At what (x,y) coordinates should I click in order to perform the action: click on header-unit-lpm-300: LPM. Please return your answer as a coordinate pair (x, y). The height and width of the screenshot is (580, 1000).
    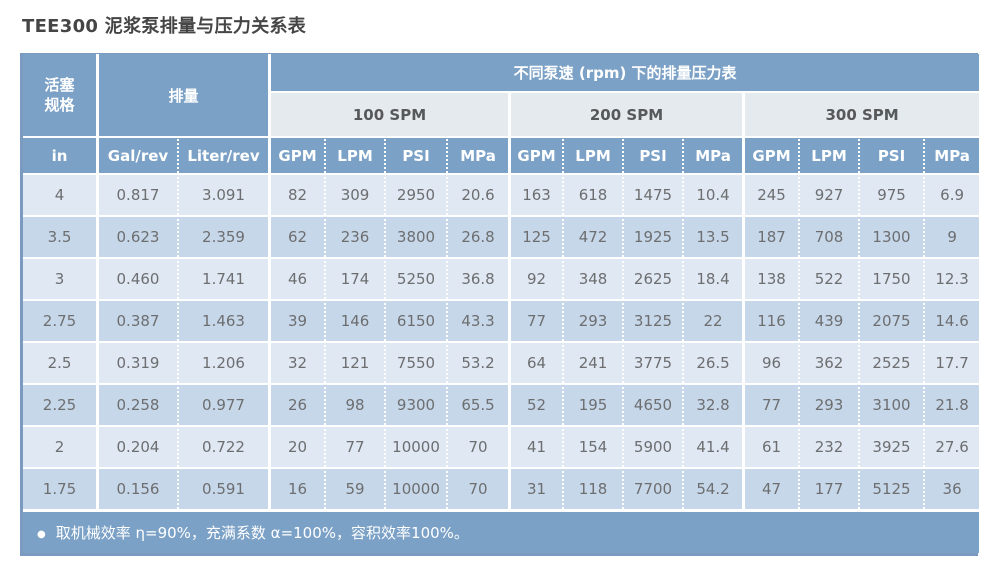
    Looking at the image, I should click on (828, 154).